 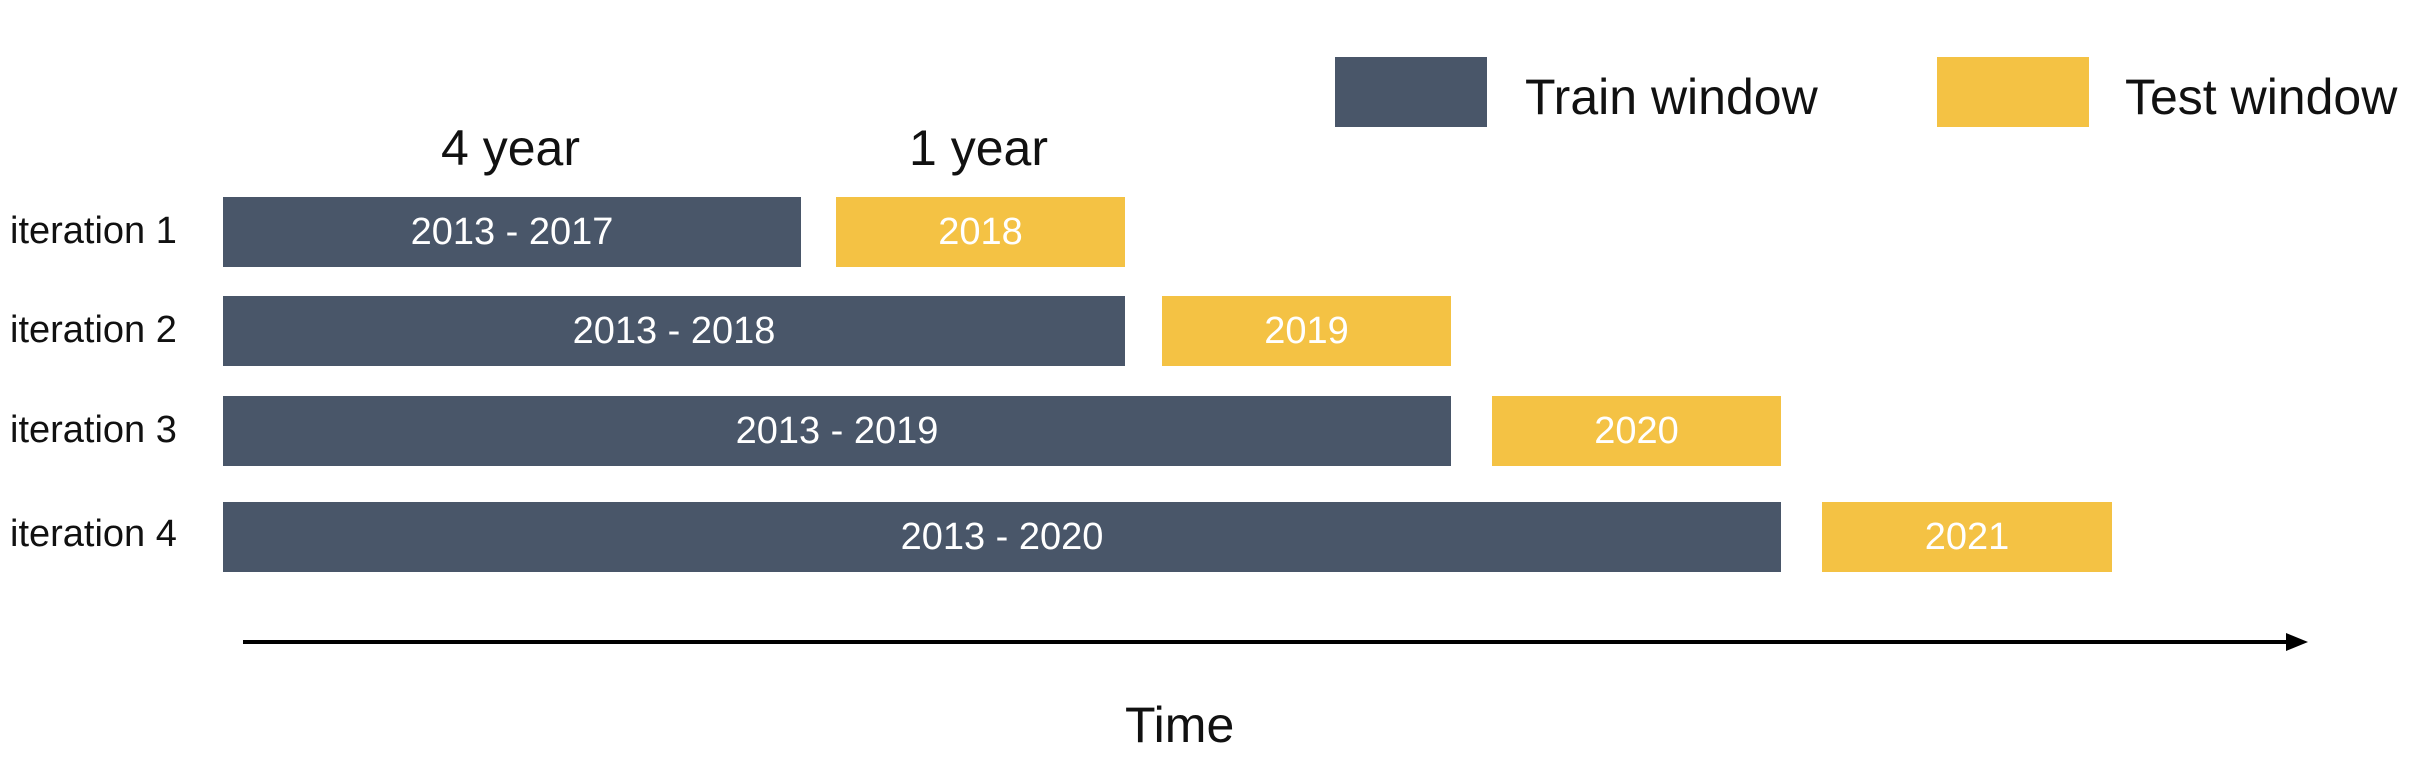 What do you see at coordinates (1636, 431) in the screenshot?
I see `iteration-3-test-bar: 2020` at bounding box center [1636, 431].